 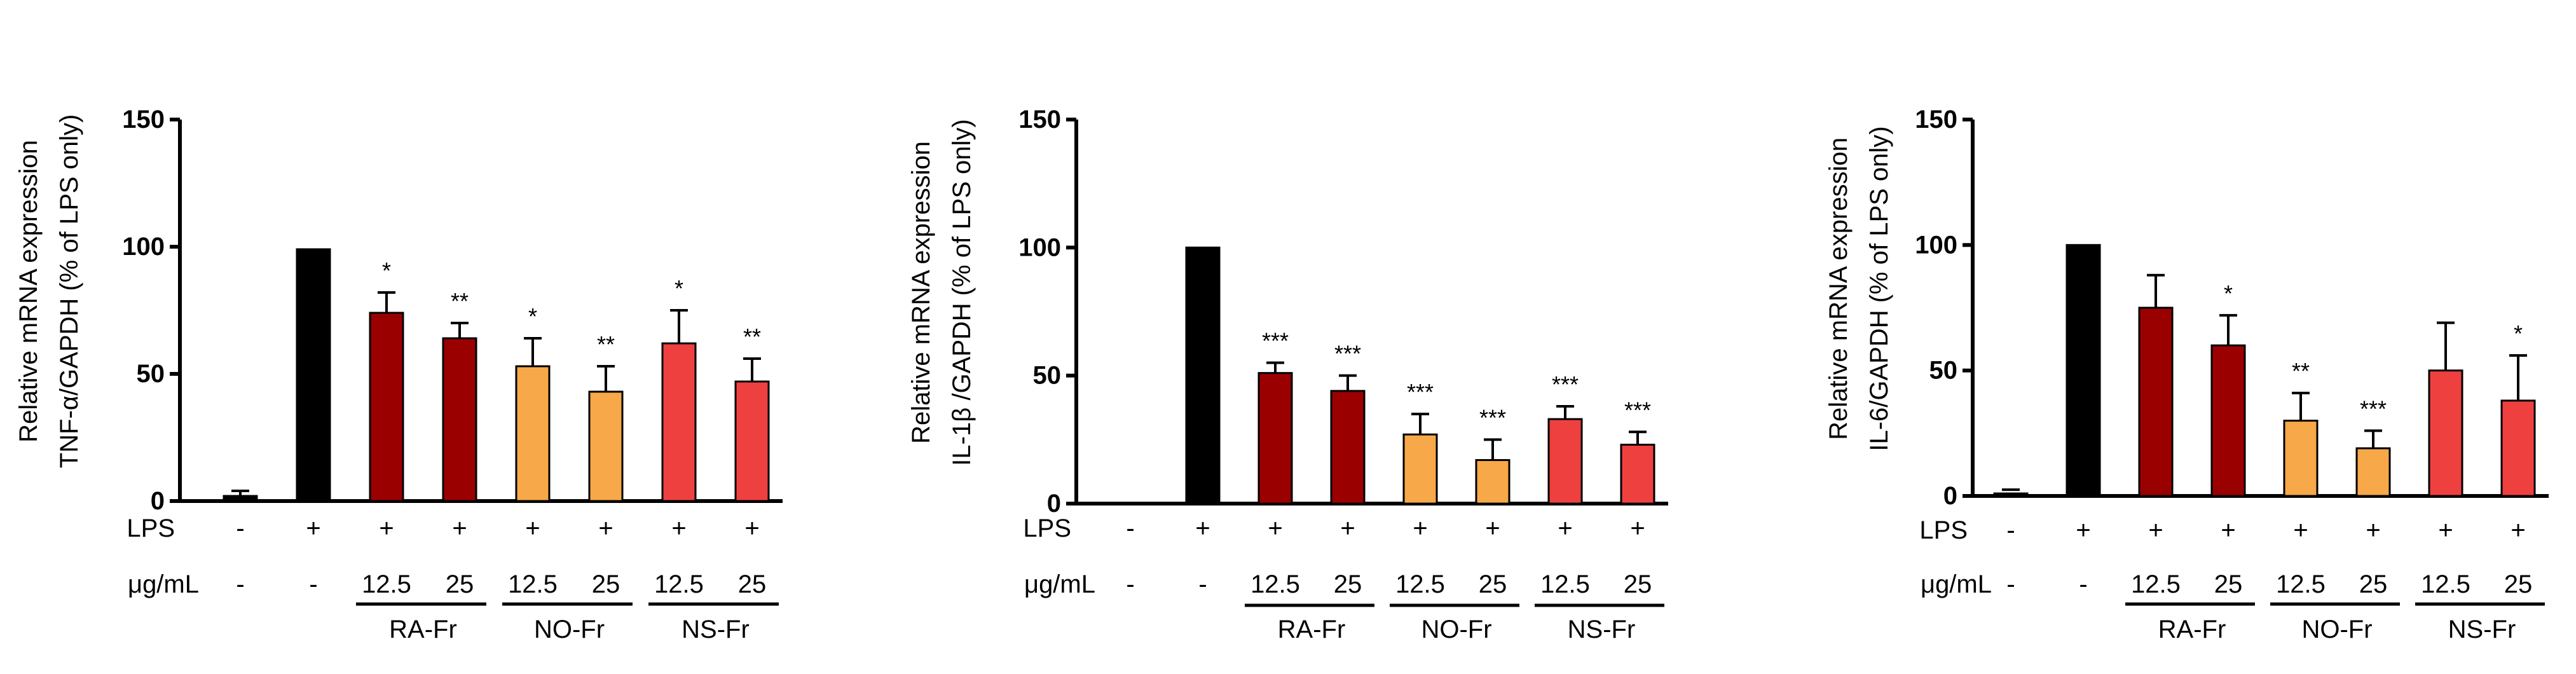 I want to click on y-tick-label: 50, so click(x=151, y=374).